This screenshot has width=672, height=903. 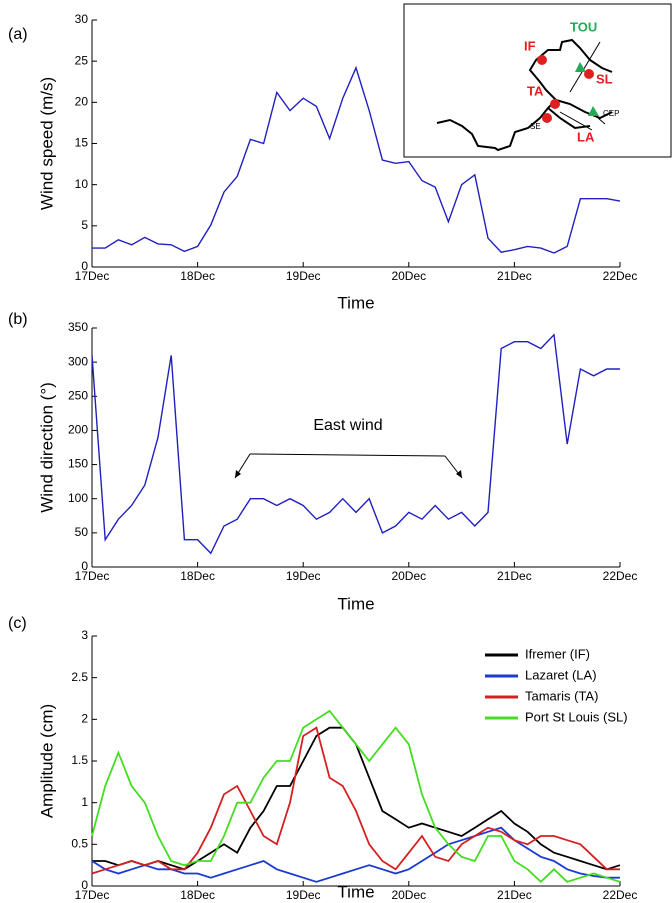 What do you see at coordinates (535, 126) in the screenshot?
I see `map-label: SE` at bounding box center [535, 126].